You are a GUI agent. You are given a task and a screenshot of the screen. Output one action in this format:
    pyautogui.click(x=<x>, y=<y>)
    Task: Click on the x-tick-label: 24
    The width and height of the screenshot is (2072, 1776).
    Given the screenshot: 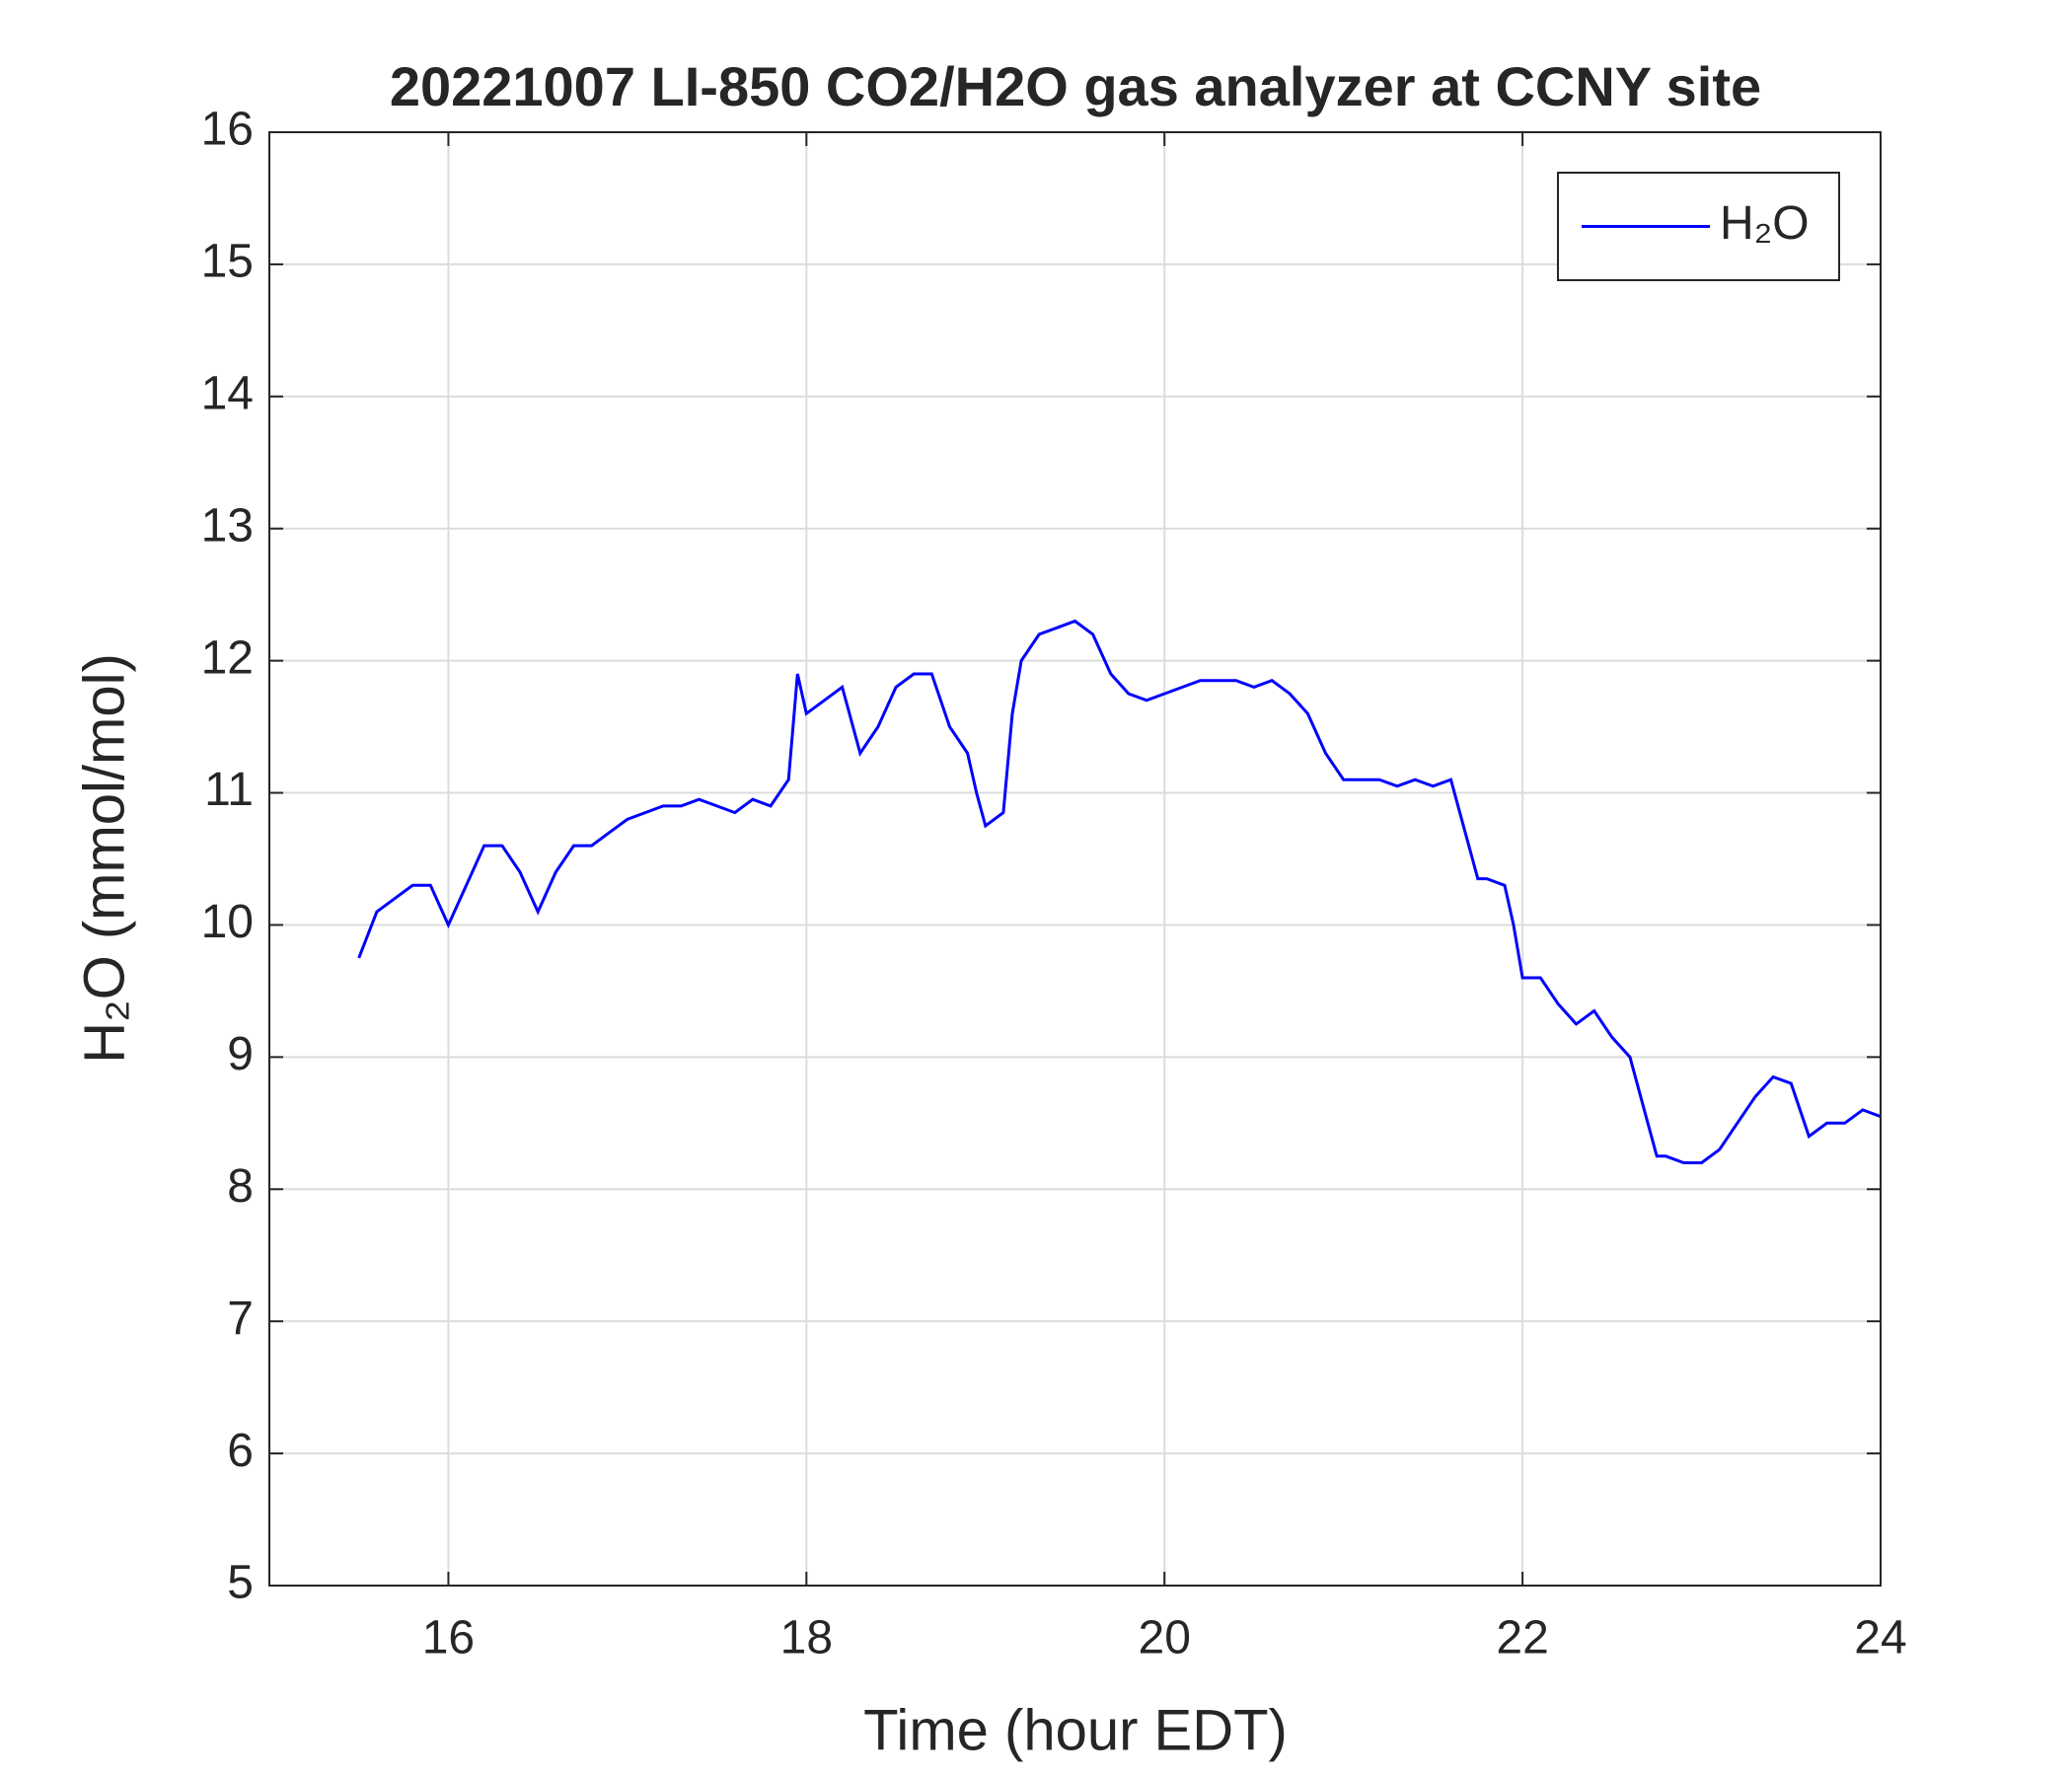 What is the action you would take?
    pyautogui.click(x=1880, y=1639)
    